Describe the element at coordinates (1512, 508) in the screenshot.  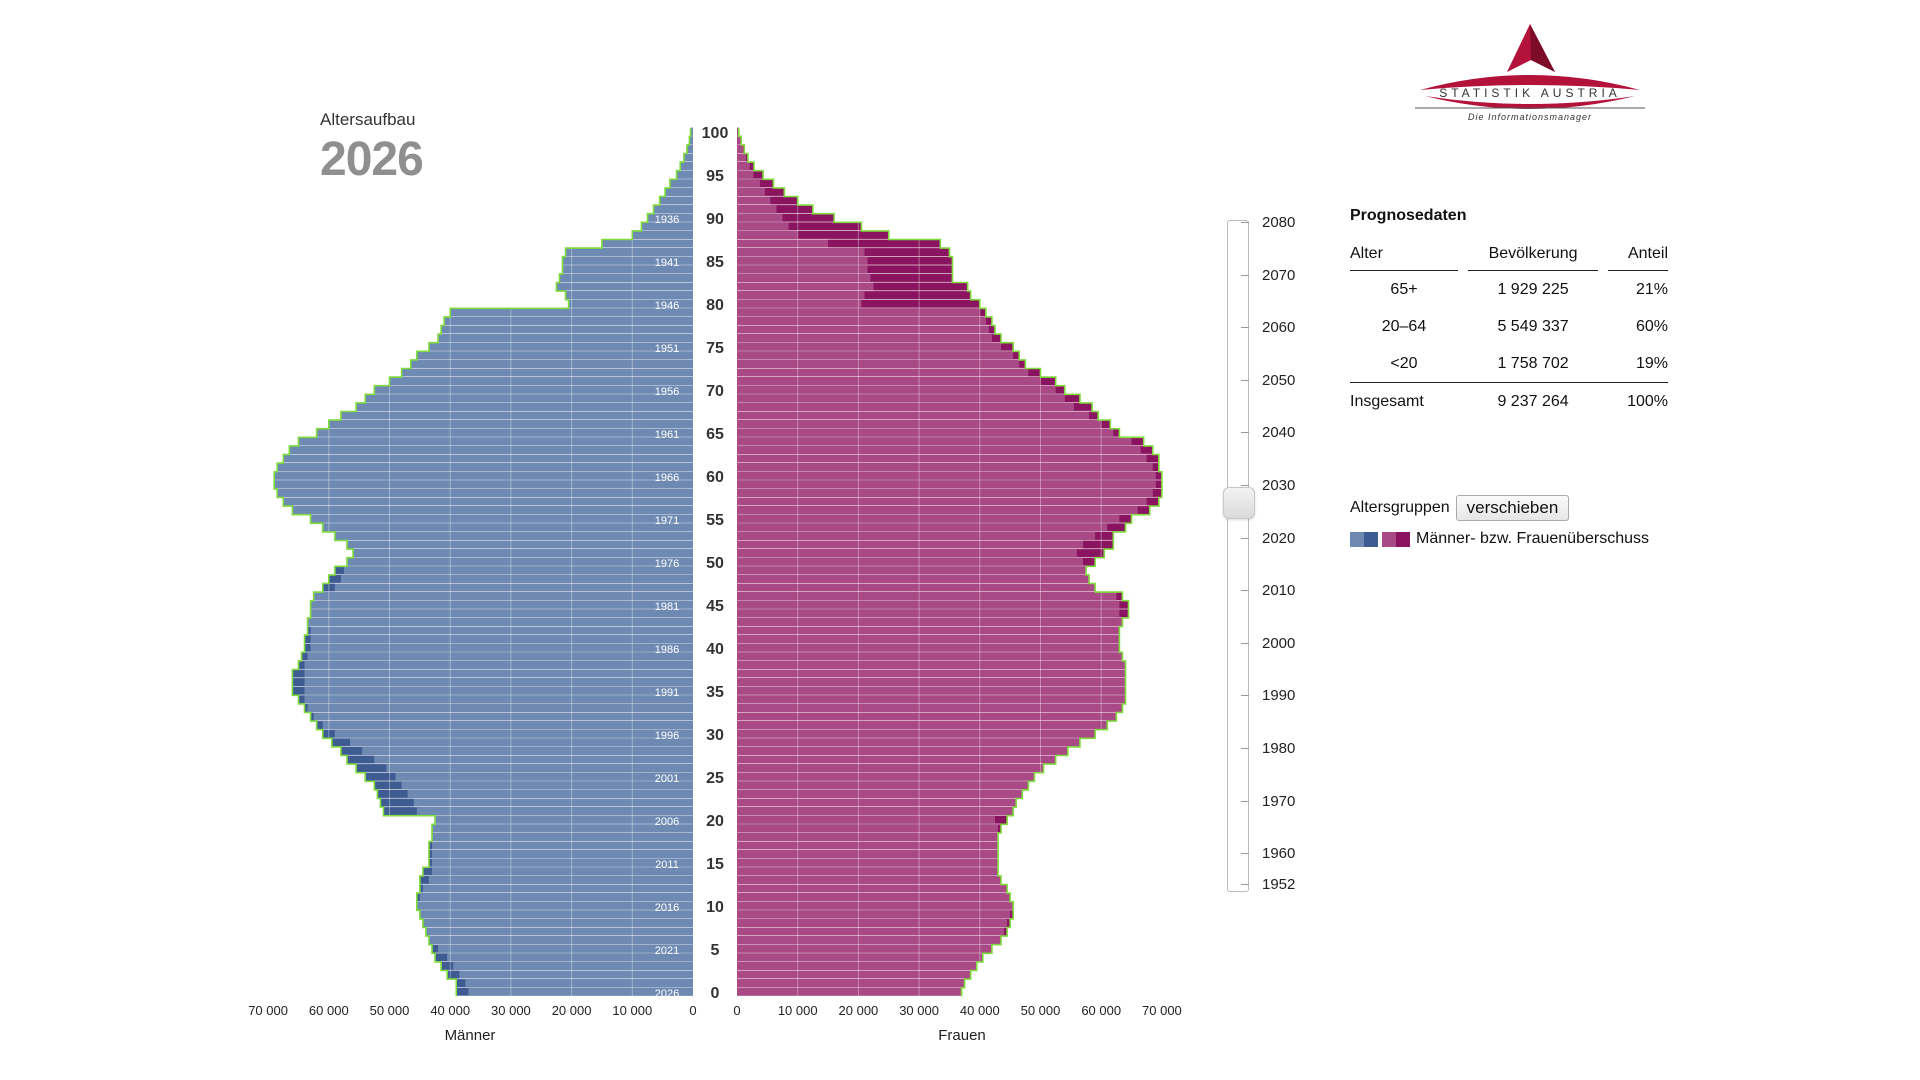
I see `shift-button: verschieben` at that location.